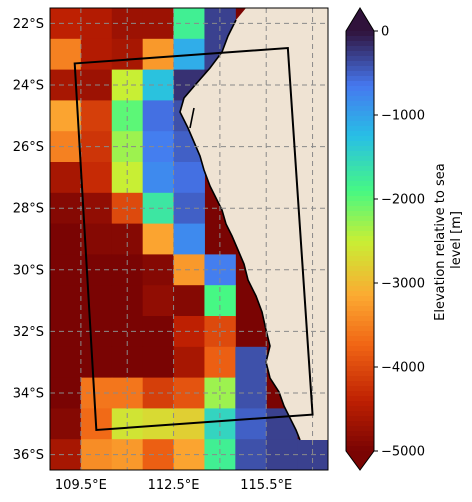  Describe the element at coordinates (28, 147) in the screenshot. I see `latitude-label: 26°S` at that location.